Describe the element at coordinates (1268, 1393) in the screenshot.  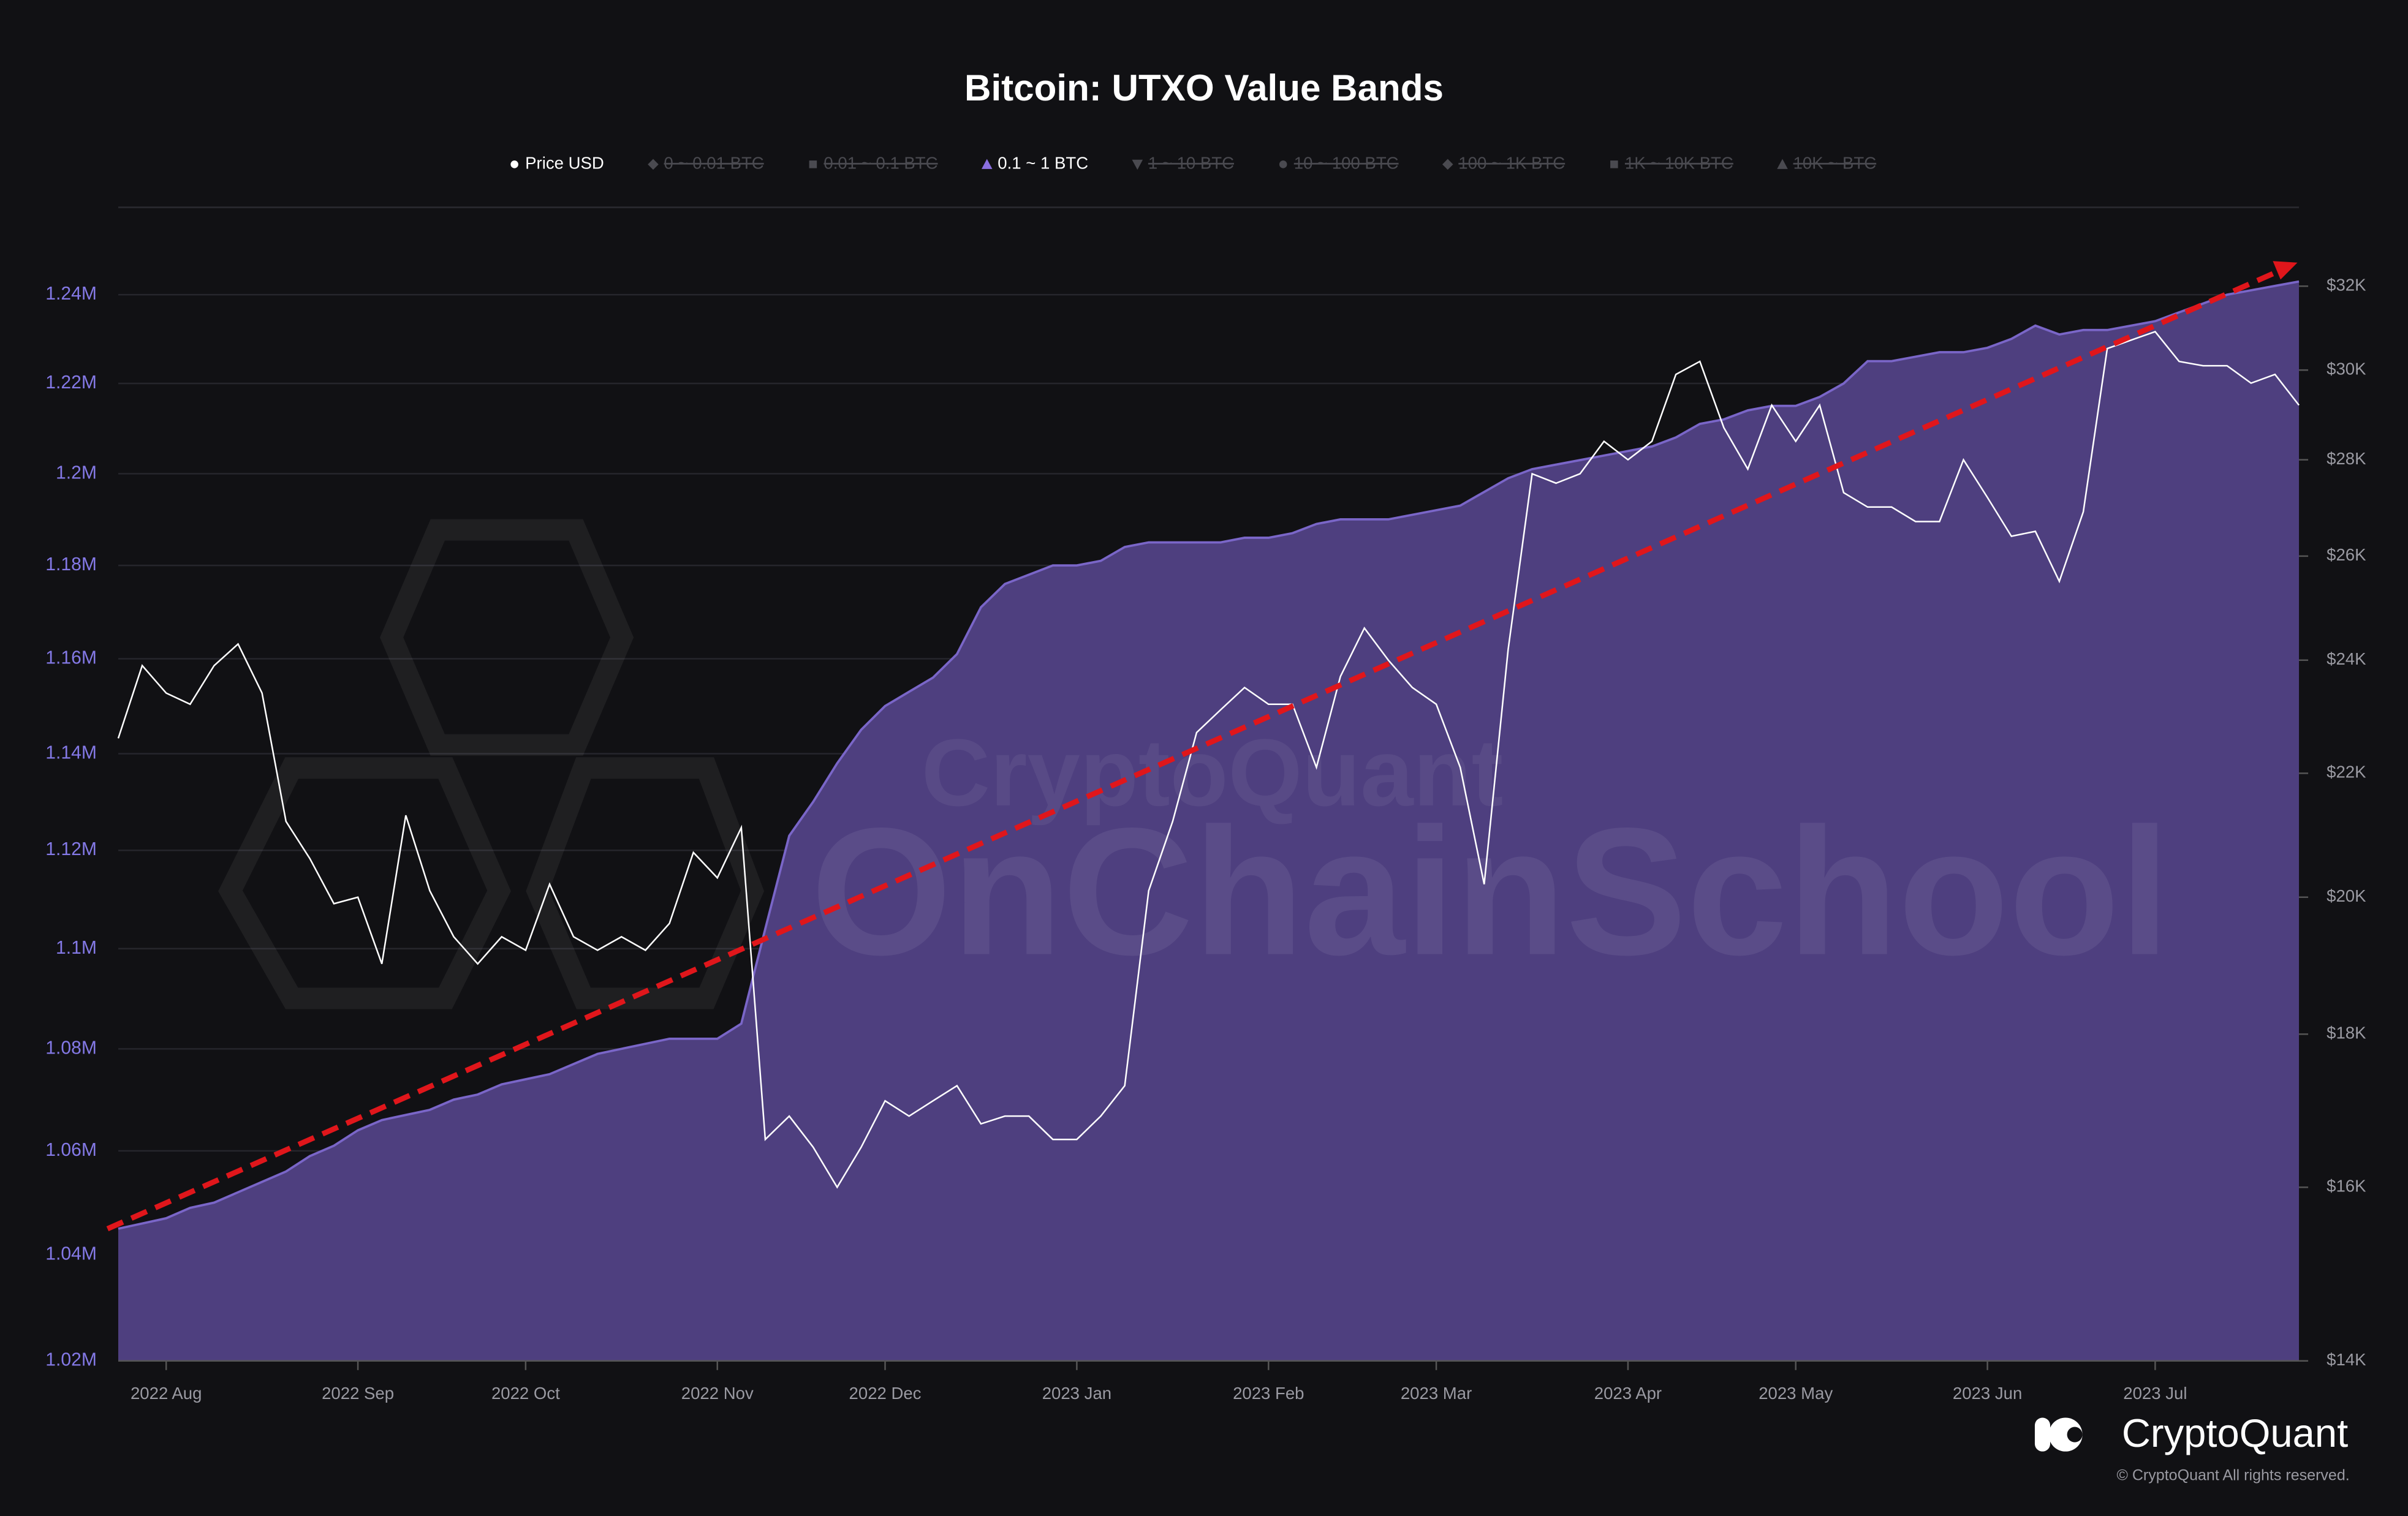
I see `x-tick-label: 2023 Feb` at that location.